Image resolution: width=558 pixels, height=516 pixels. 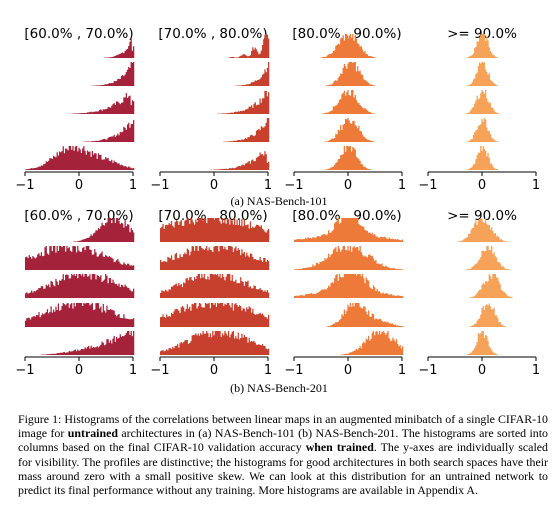 I want to click on caption-bold-untrained: untrained, so click(x=92, y=433).